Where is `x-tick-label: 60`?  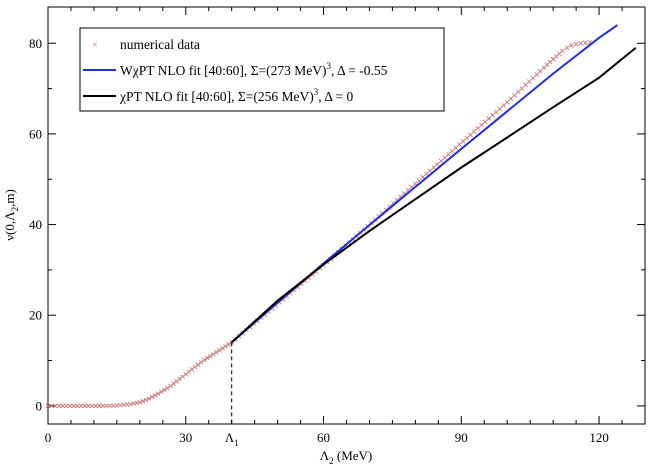
x-tick-label: 60 is located at coordinates (323, 437).